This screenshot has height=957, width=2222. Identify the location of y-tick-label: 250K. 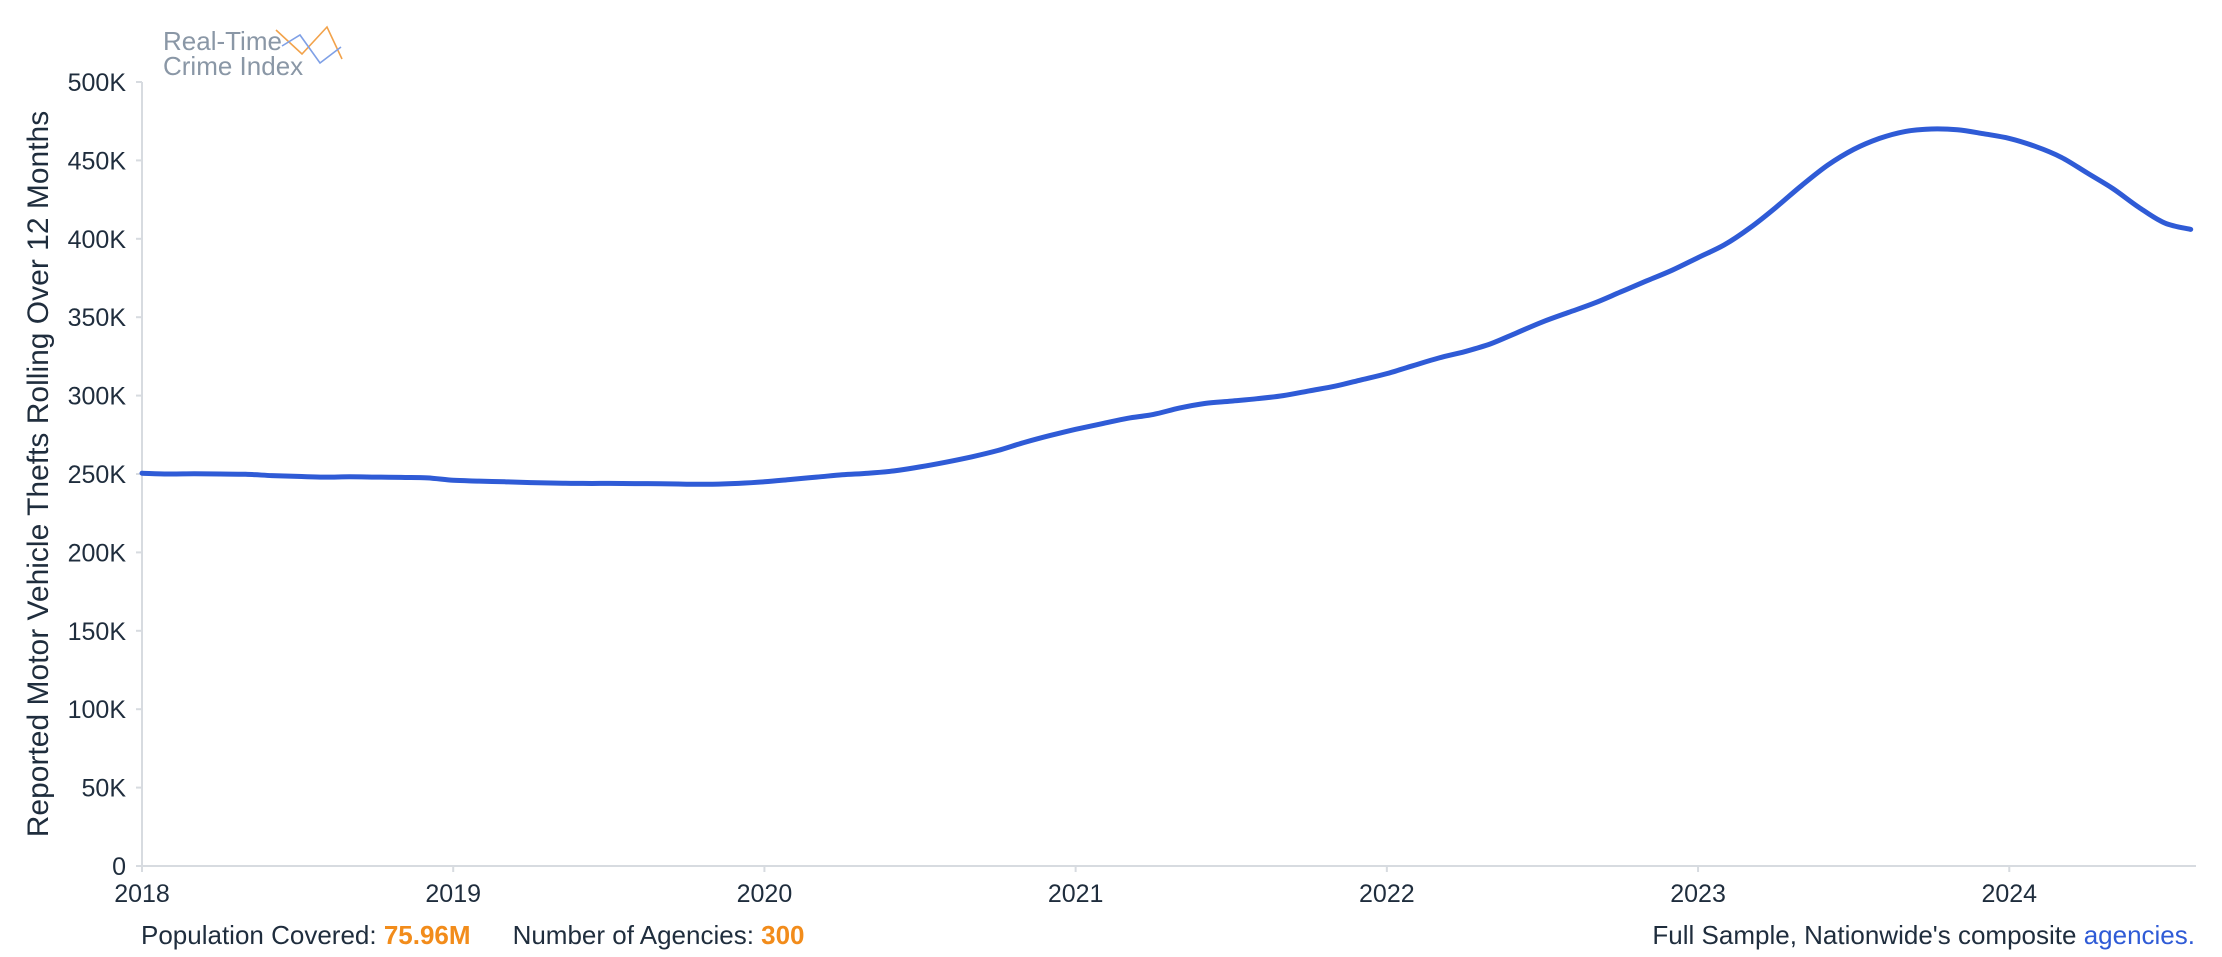
(97, 475).